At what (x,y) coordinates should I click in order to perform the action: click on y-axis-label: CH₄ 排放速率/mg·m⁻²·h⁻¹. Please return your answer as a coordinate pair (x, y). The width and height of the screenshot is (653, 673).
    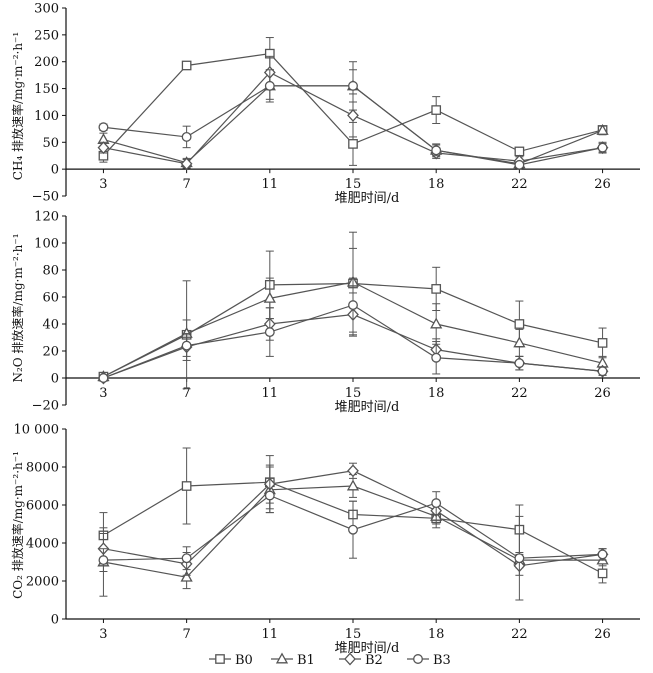
    Looking at the image, I should click on (17, 106).